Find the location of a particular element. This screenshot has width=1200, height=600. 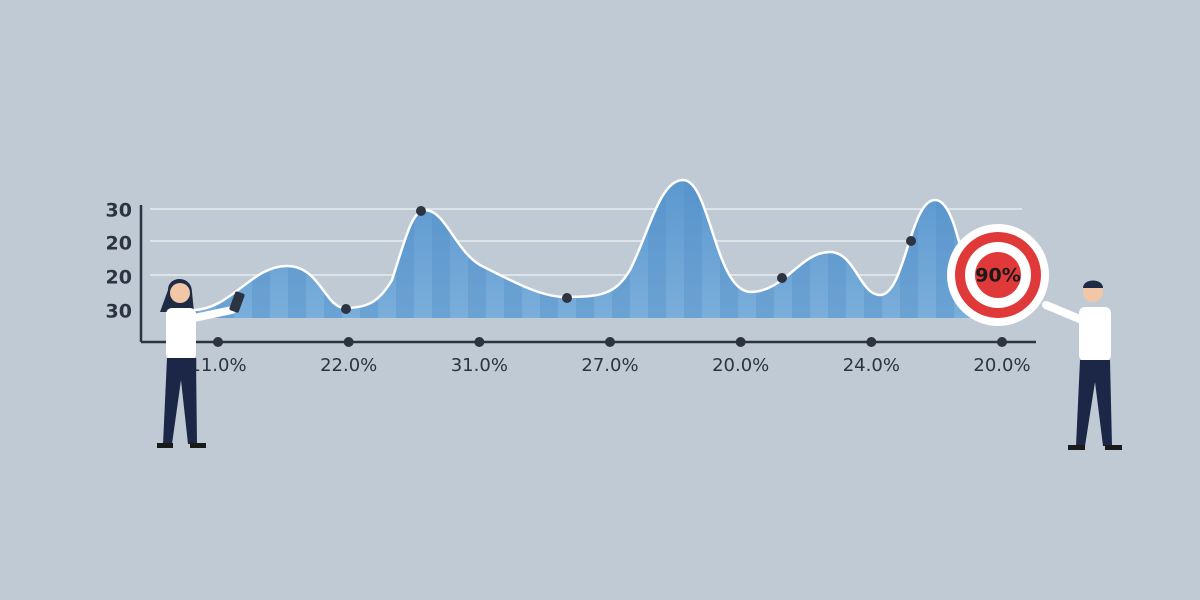

woman is located at coordinates (201, 363).